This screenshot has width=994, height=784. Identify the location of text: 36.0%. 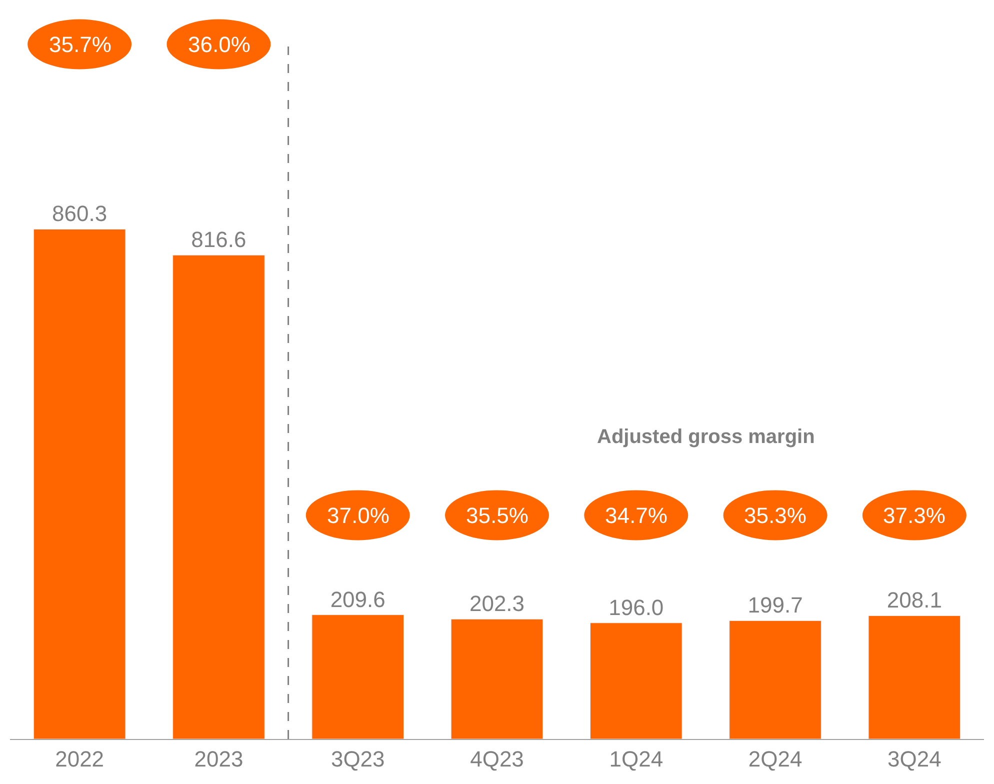
(219, 44).